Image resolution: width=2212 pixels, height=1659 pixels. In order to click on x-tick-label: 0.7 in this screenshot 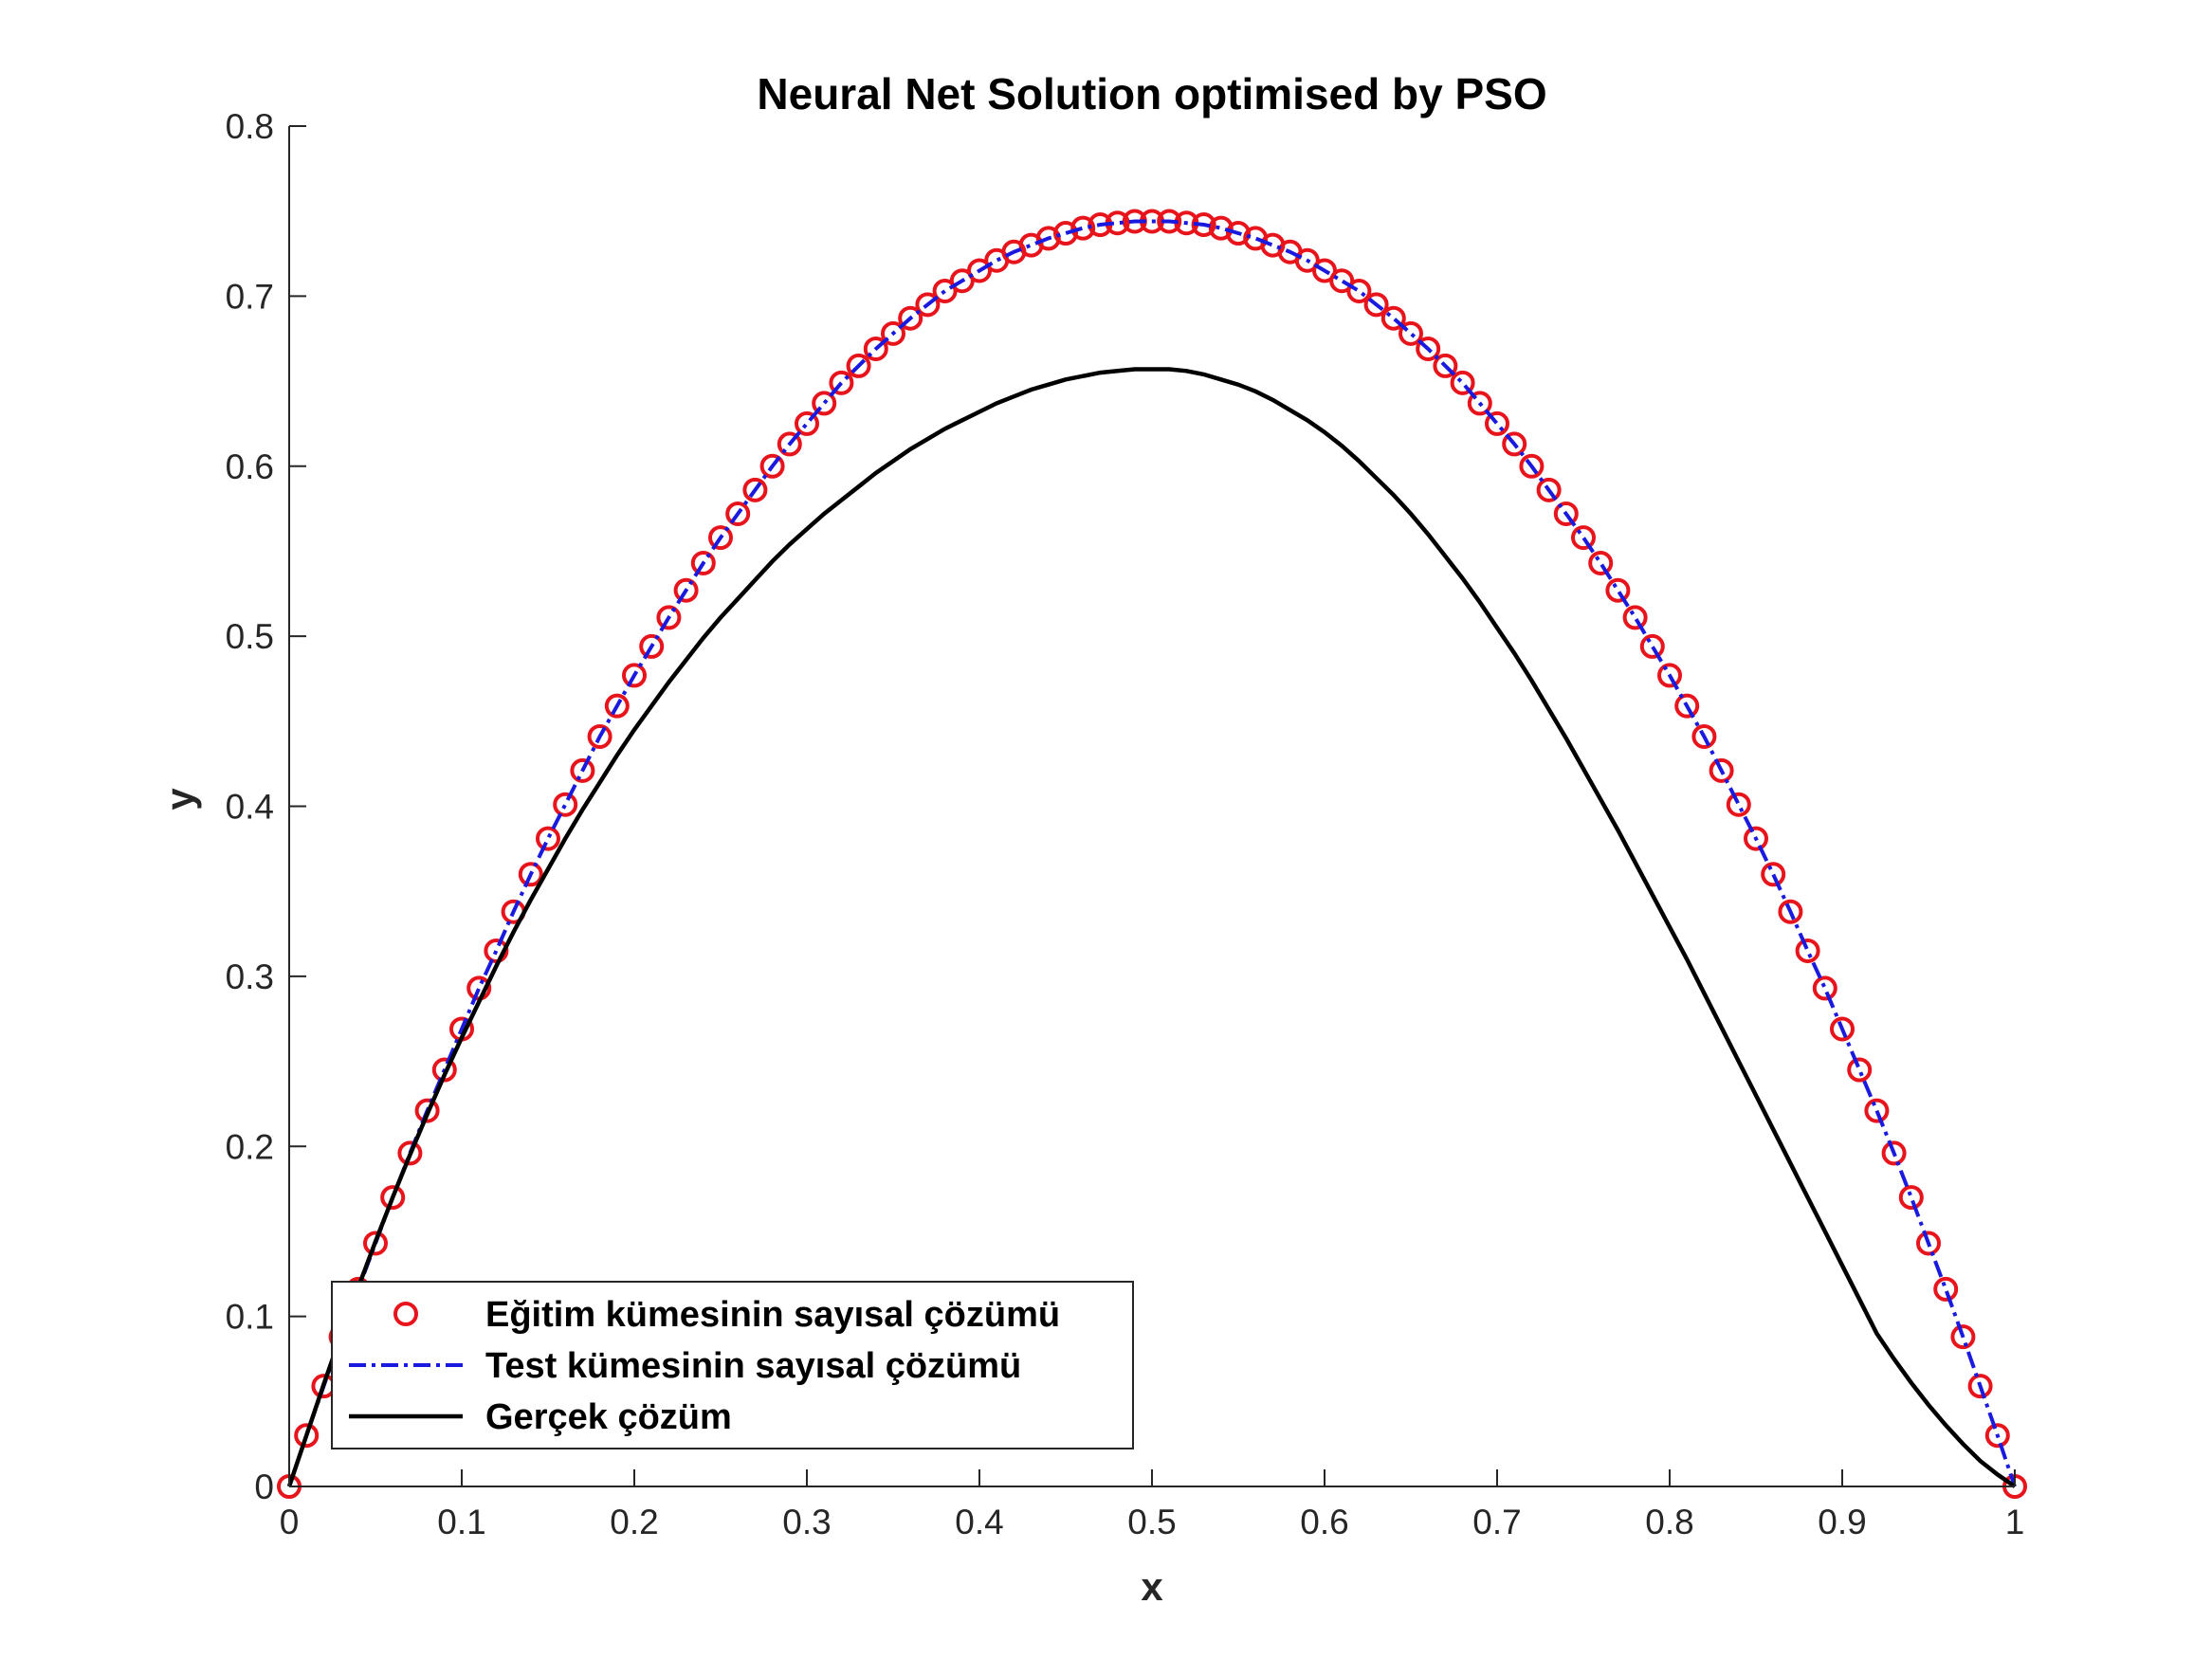, I will do `click(1496, 1522)`.